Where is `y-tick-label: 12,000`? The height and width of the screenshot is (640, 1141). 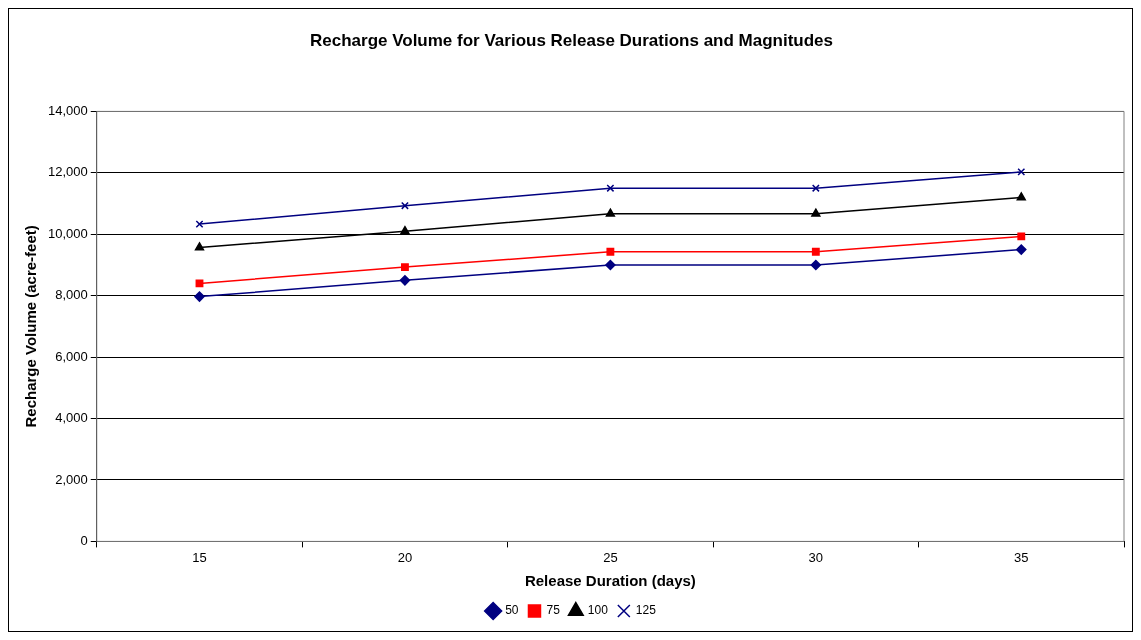 y-tick-label: 12,000 is located at coordinates (68, 172).